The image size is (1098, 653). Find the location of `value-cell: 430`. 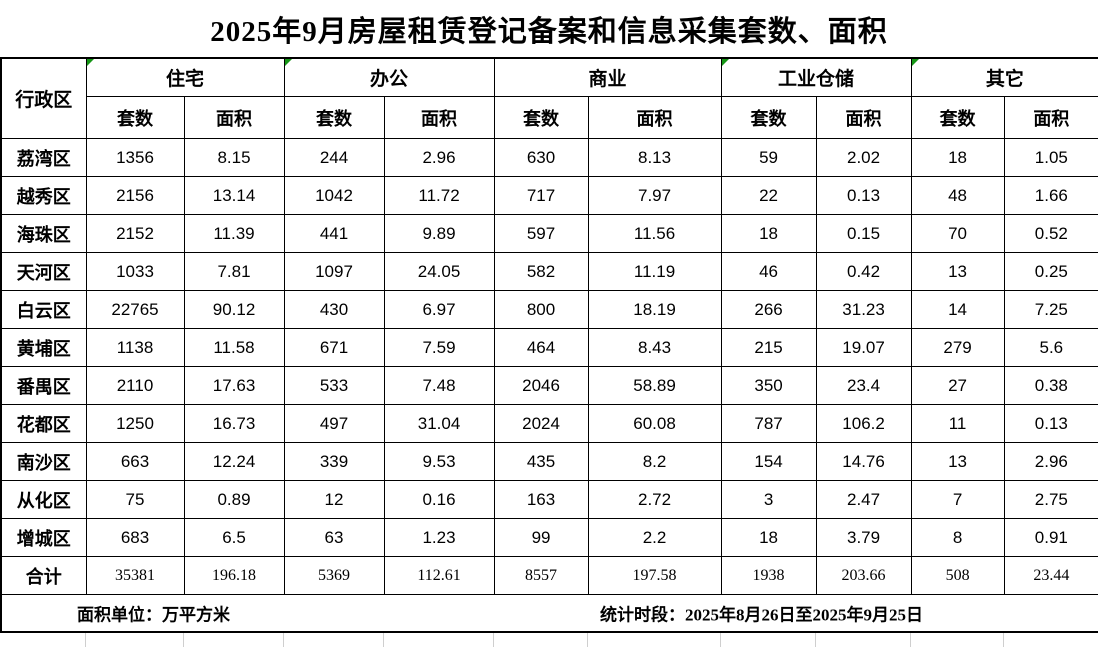

value-cell: 430 is located at coordinates (334, 309).